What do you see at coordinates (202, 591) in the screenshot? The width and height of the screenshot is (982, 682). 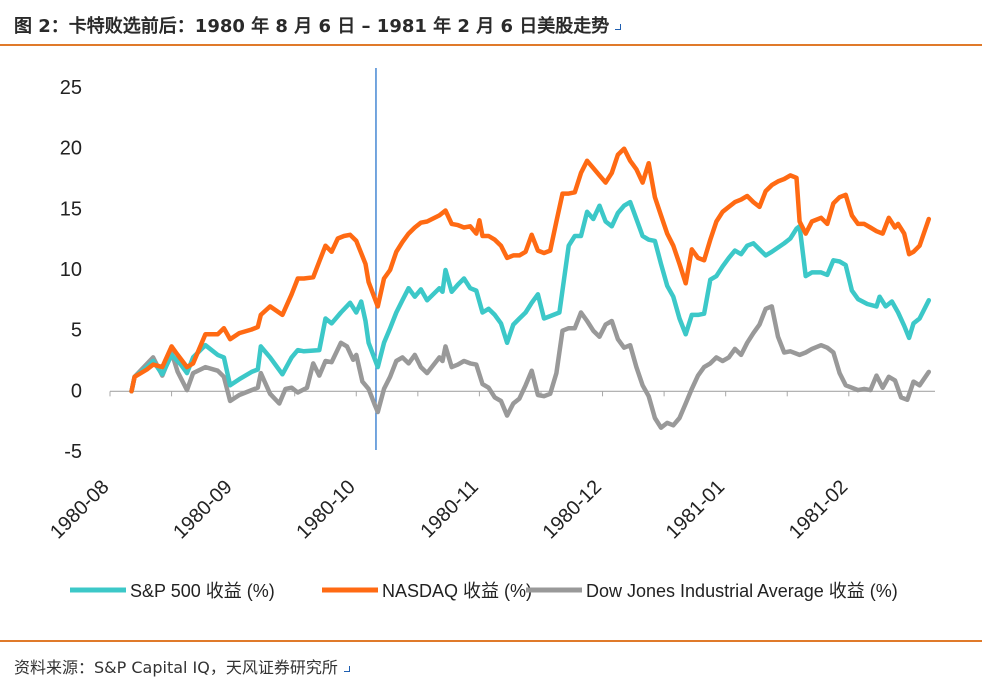 I see `legend-label-0: S&P 500 收益 (%)` at bounding box center [202, 591].